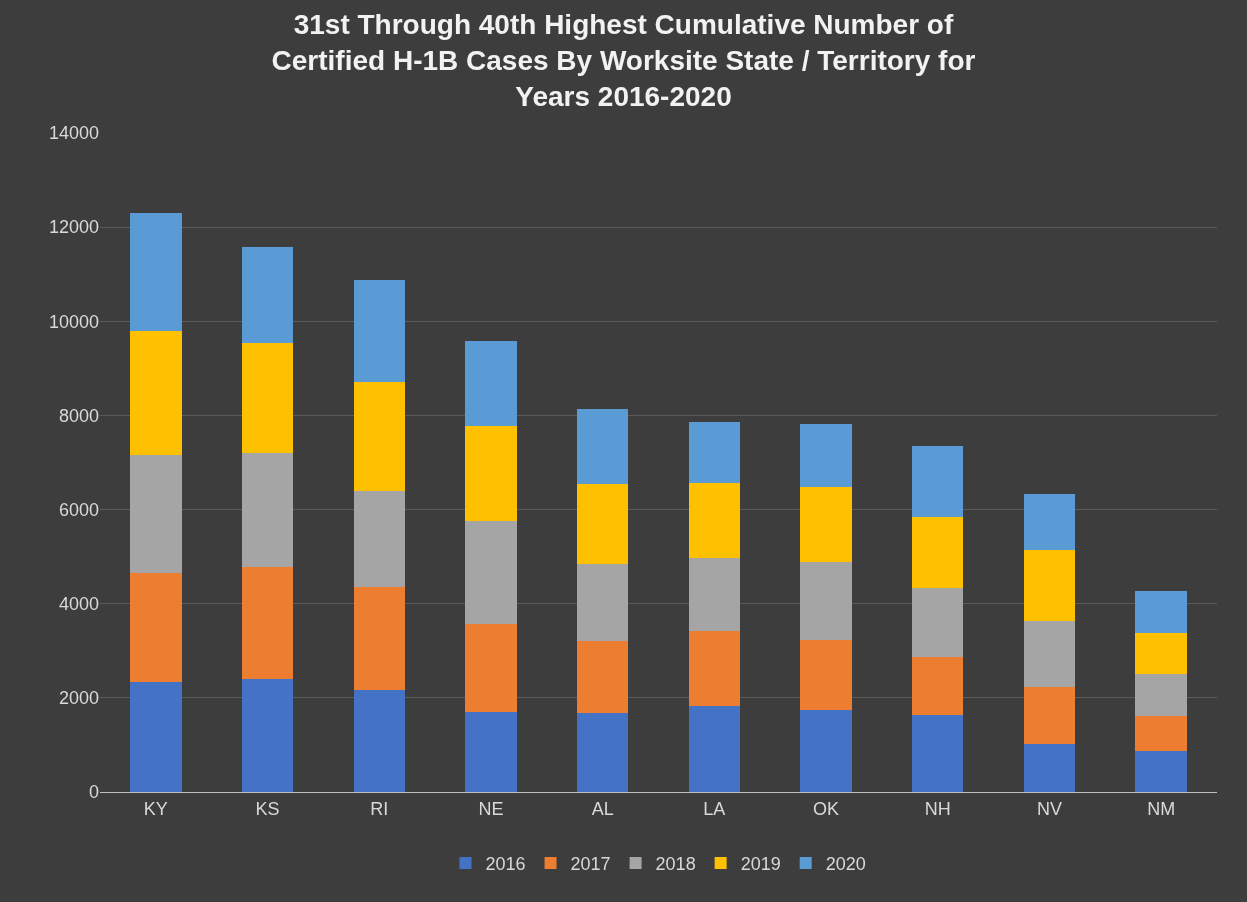 The width and height of the screenshot is (1247, 902). I want to click on x-tick-label: NE, so click(491, 808).